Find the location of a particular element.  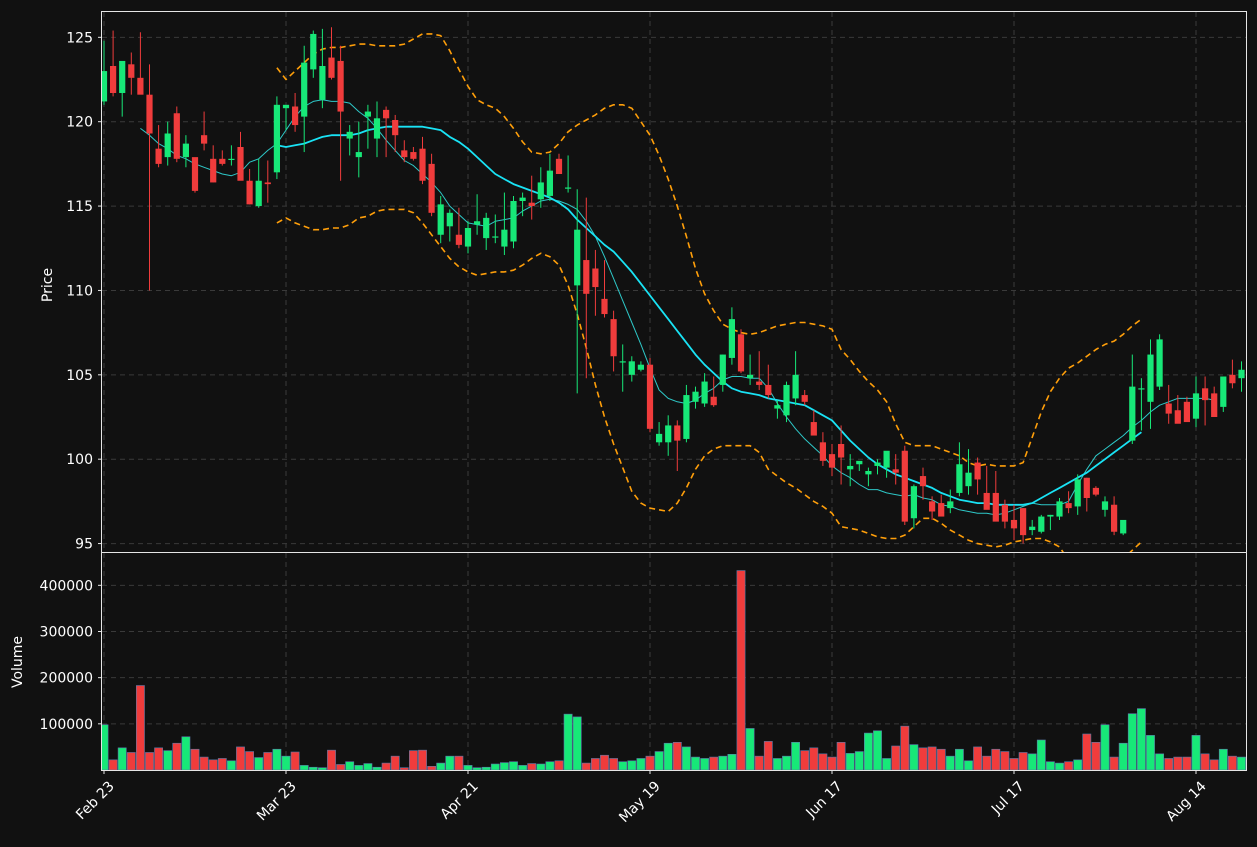

volume-tick-label: 400000 is located at coordinates (66, 586).